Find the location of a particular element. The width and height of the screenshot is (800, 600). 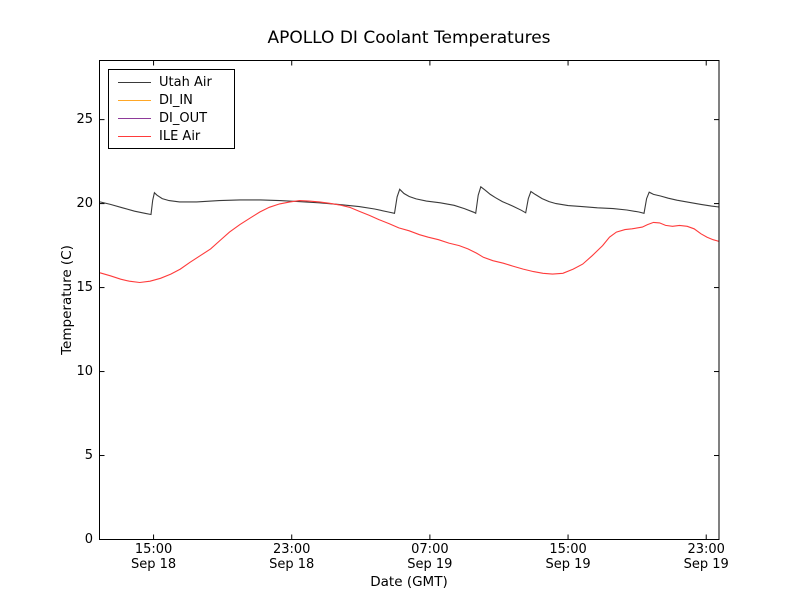

y-axis-label: Temperature (C) is located at coordinates (67, 300).